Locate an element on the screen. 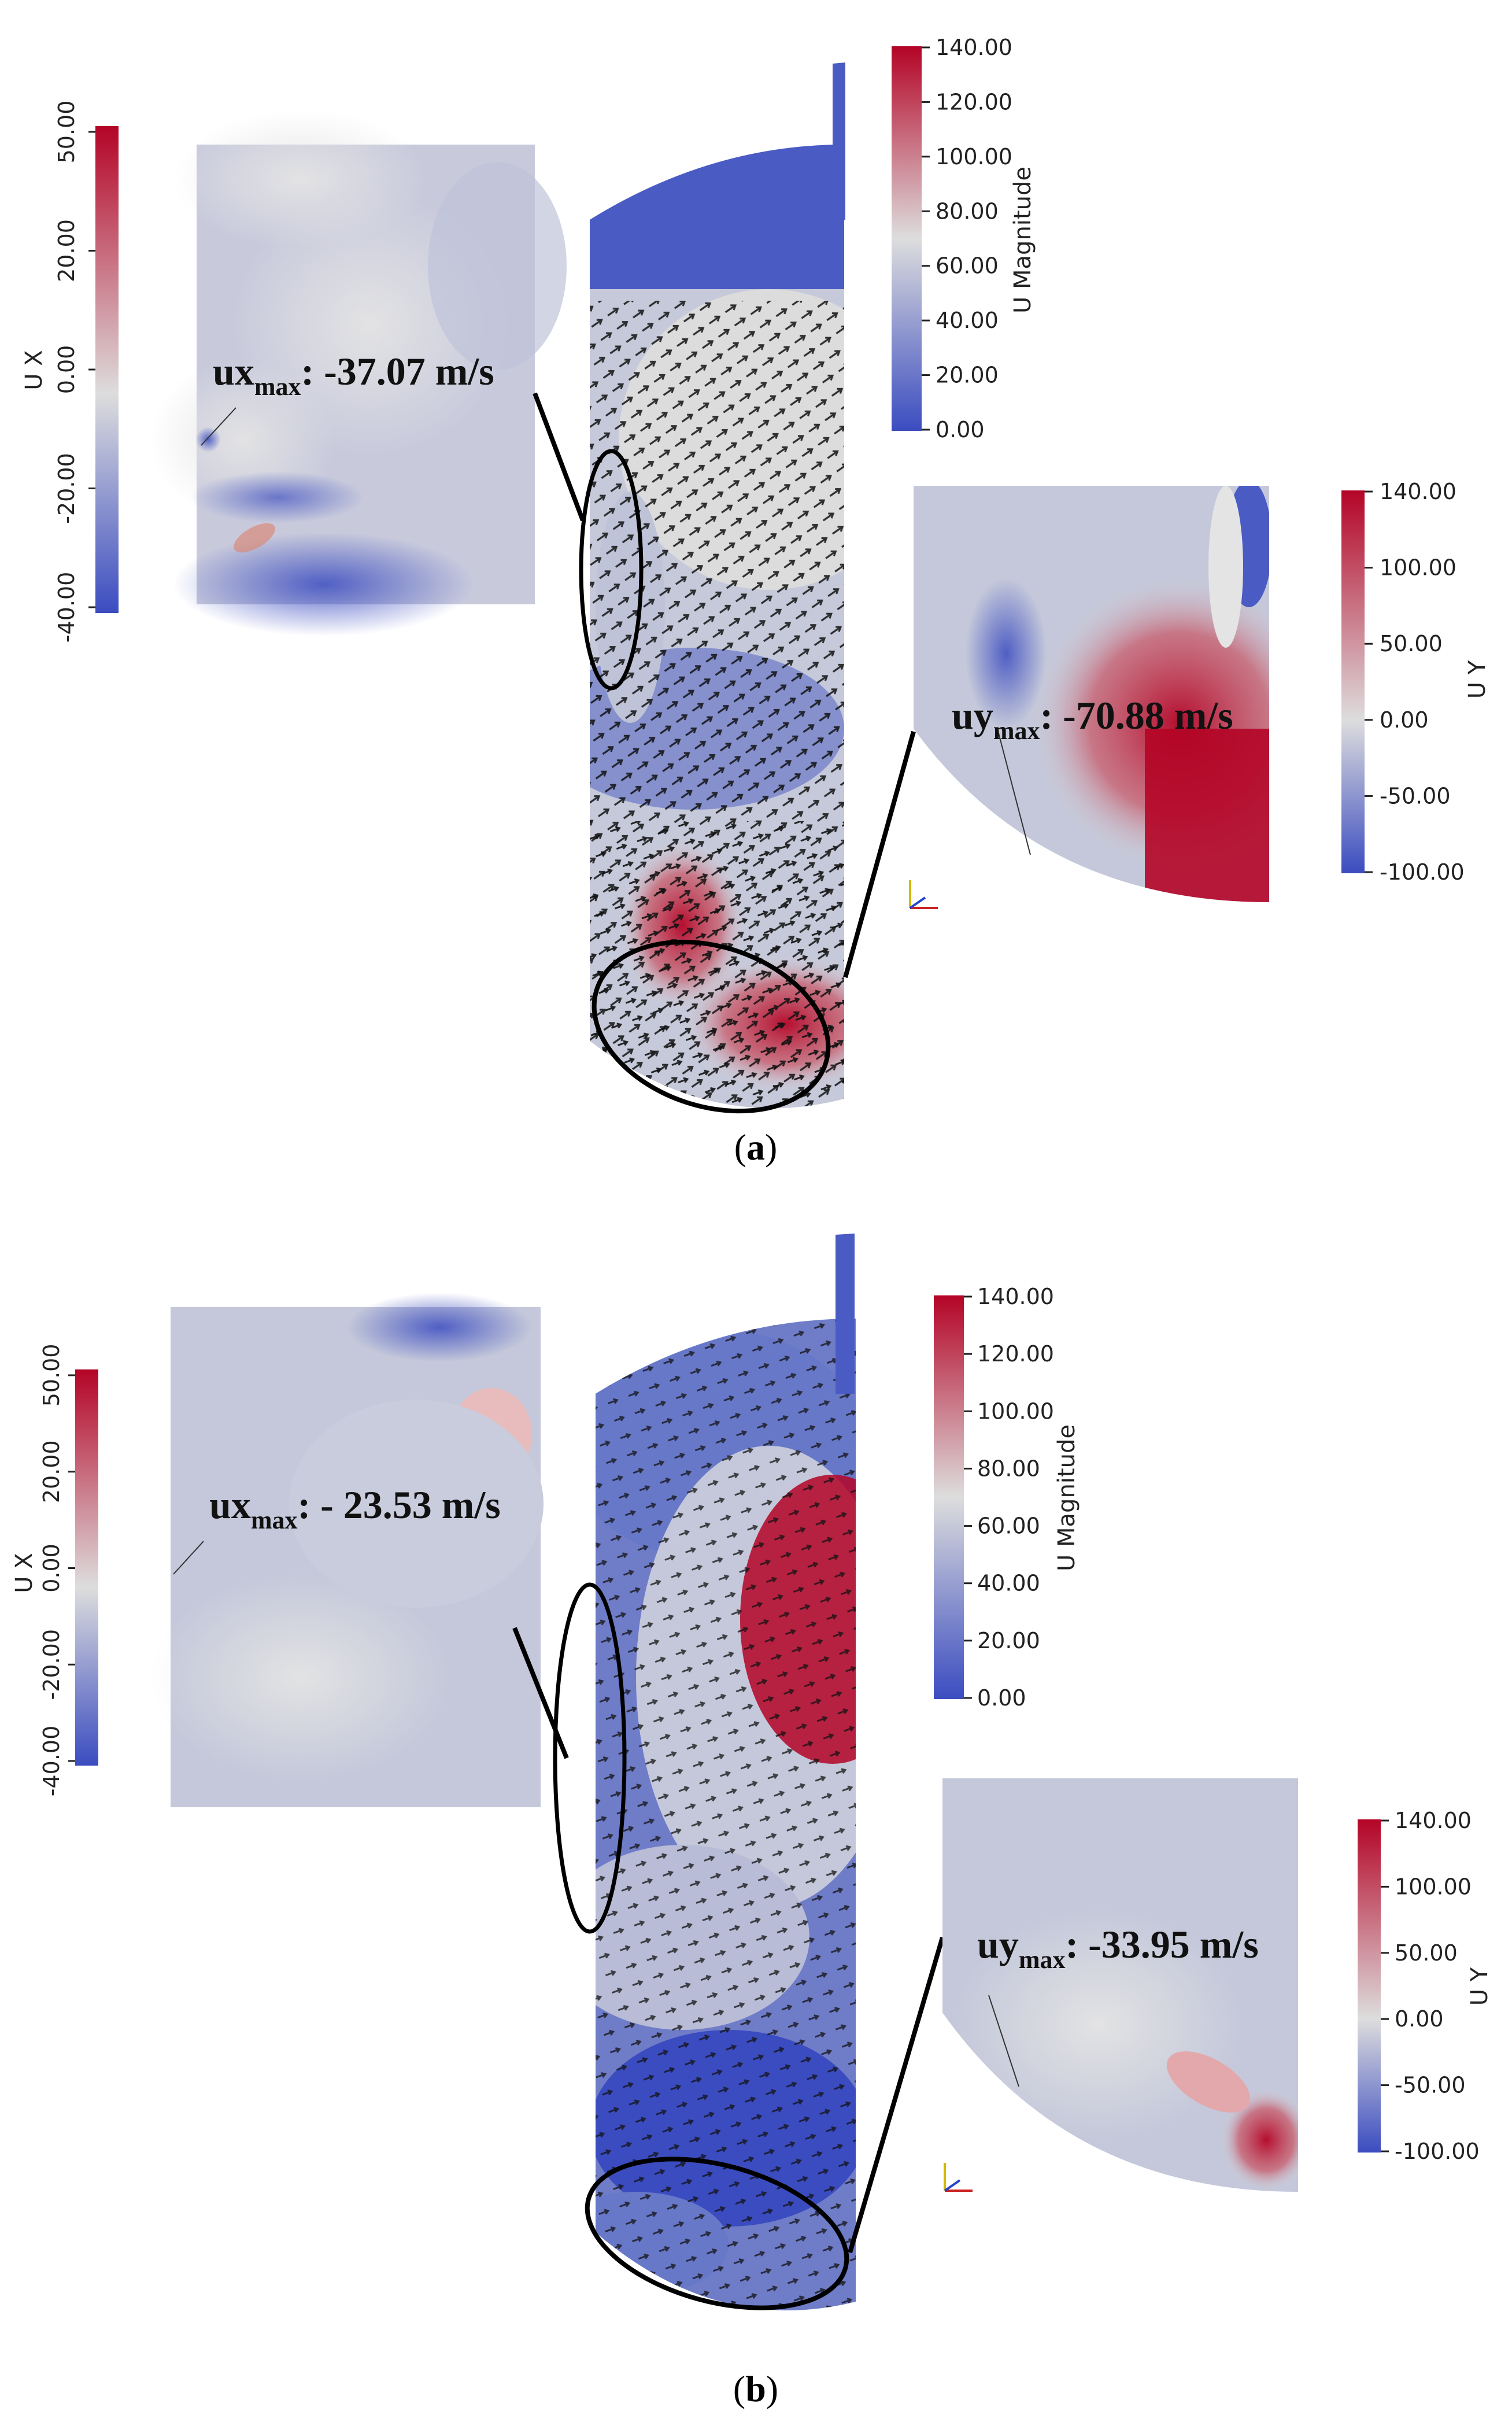 Image resolution: width=1512 pixels, height=2422 pixels. uy-annotation-a-main: uy is located at coordinates (972, 715).